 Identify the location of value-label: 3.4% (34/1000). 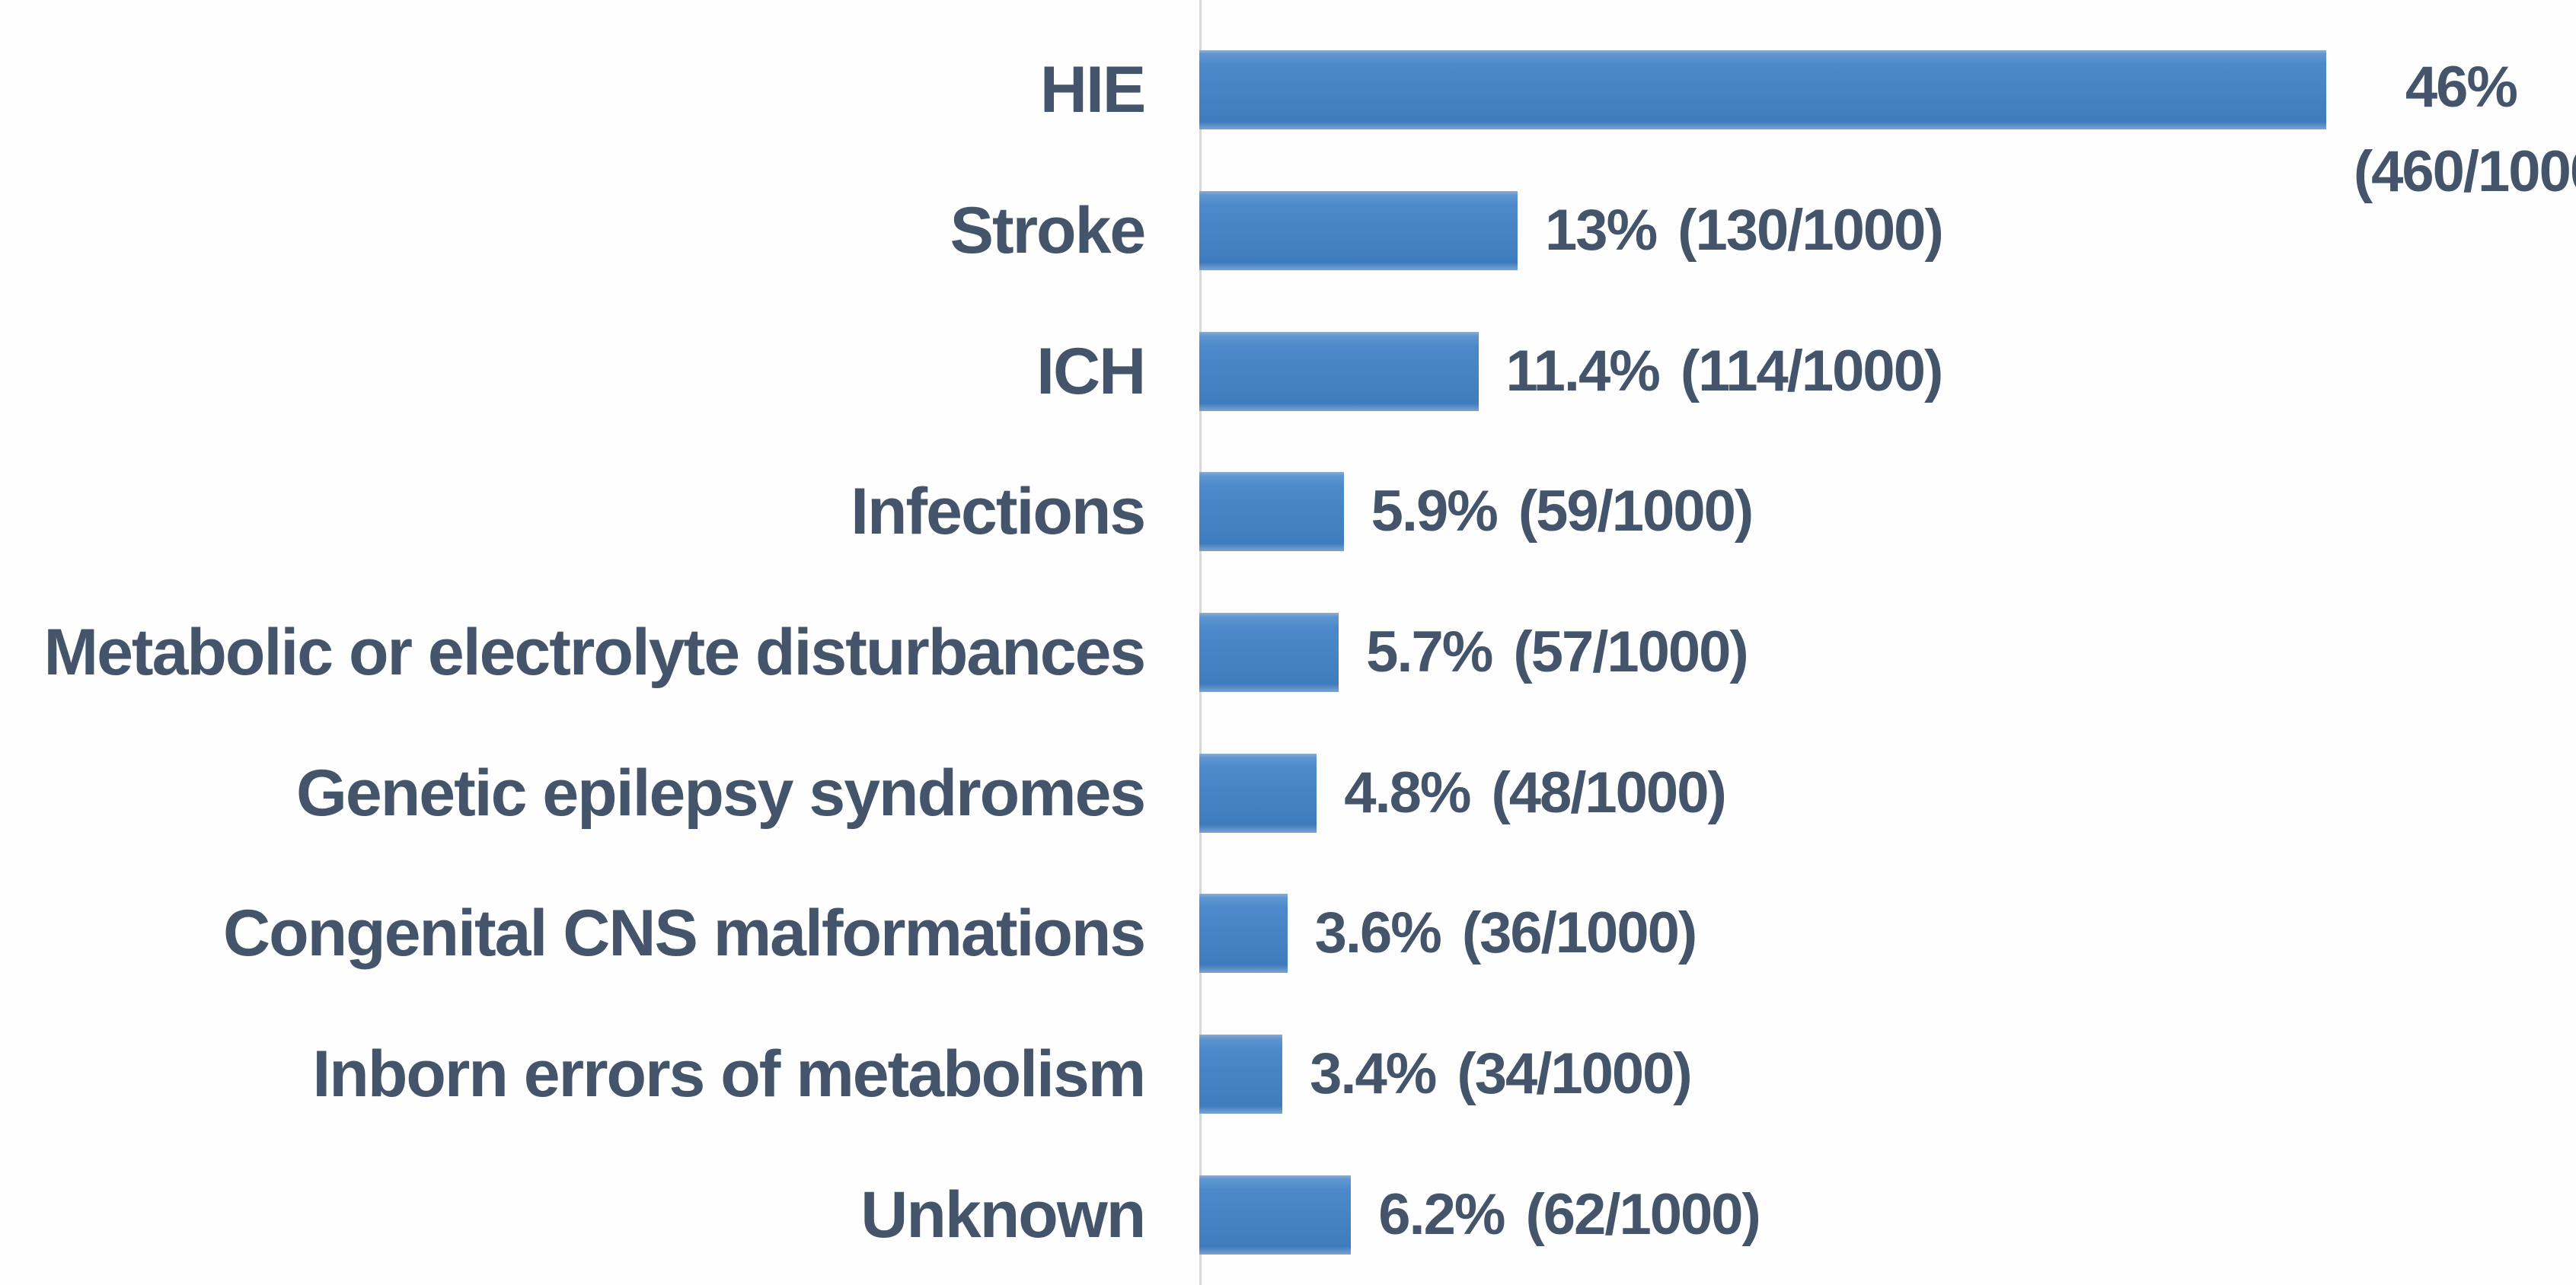
(1501, 1074).